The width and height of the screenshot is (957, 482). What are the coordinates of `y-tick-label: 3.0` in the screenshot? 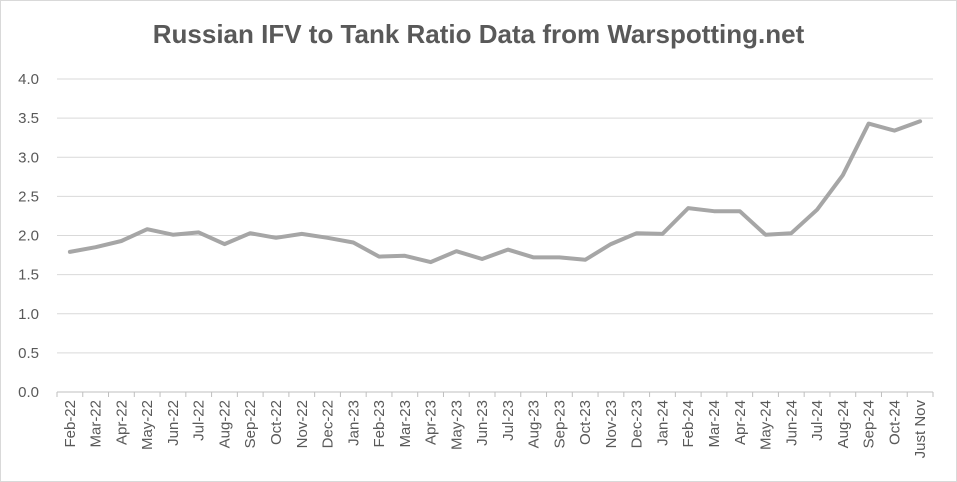 It's located at (28, 157).